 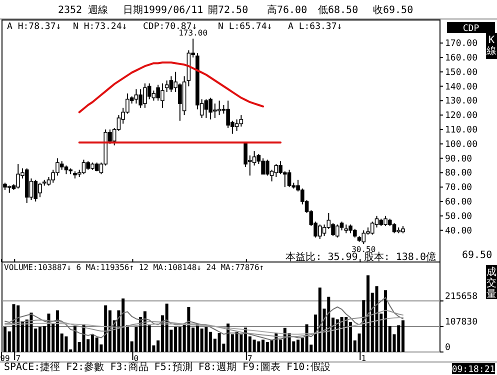 I want to click on y-tick-label: 160.00, so click(x=461, y=58).